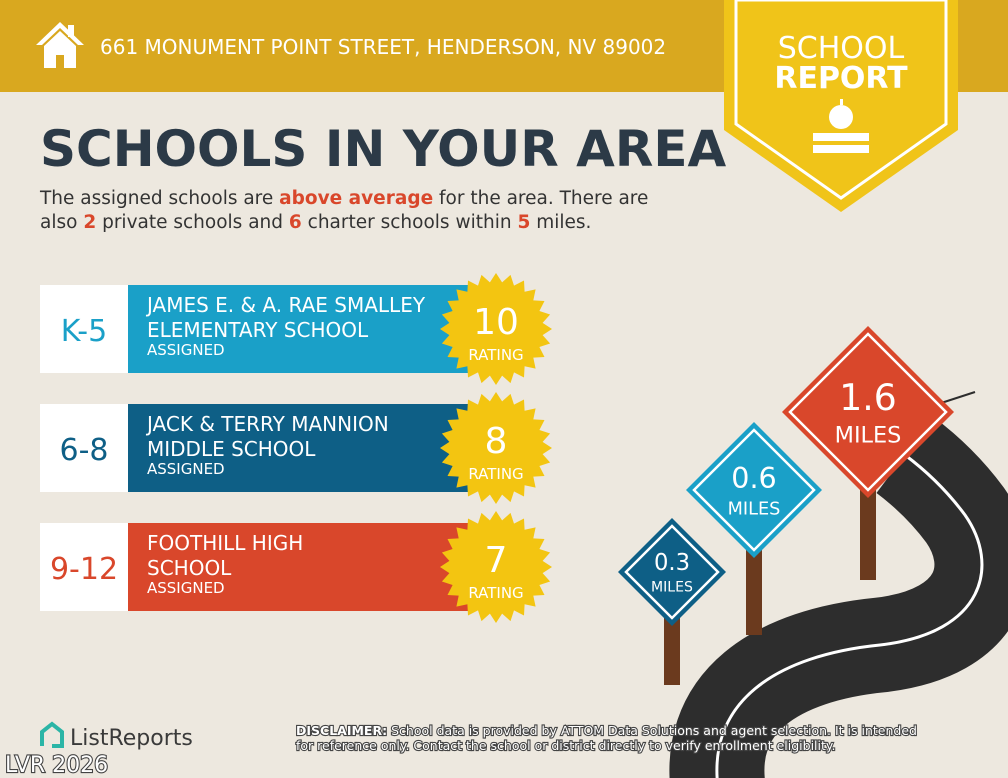  Describe the element at coordinates (496, 322) in the screenshot. I see `rating: 10` at that location.